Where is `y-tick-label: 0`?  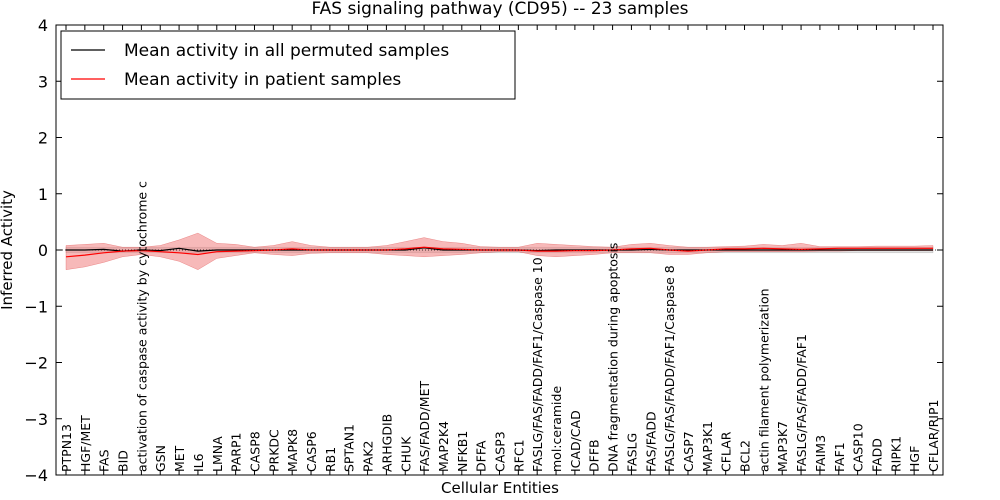 y-tick-label: 0 is located at coordinates (43, 250).